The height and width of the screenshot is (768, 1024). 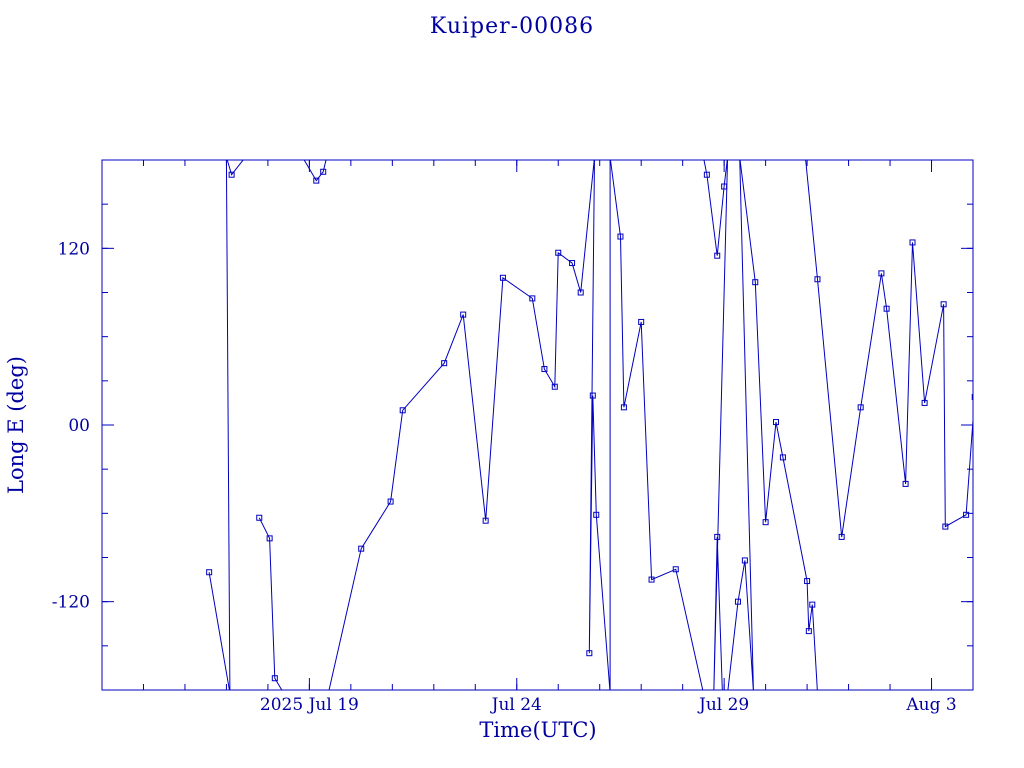 I want to click on chart-title: Kuiper-00086, so click(x=512, y=26).